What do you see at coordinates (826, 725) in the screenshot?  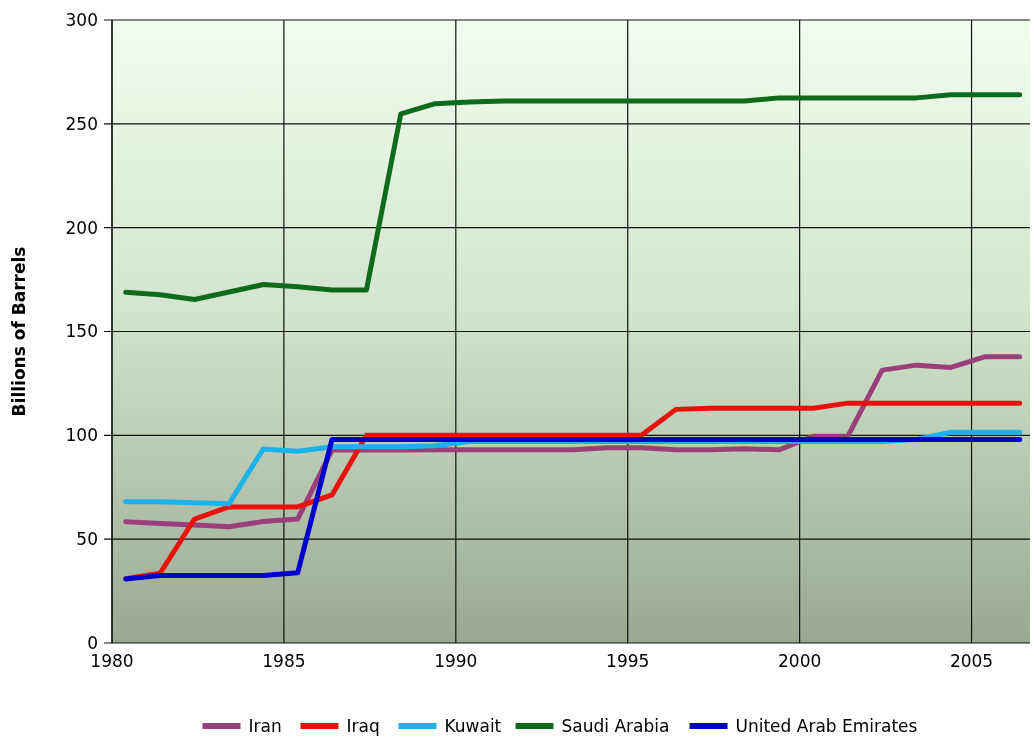 I see `legend-label: United Arab Emirates` at bounding box center [826, 725].